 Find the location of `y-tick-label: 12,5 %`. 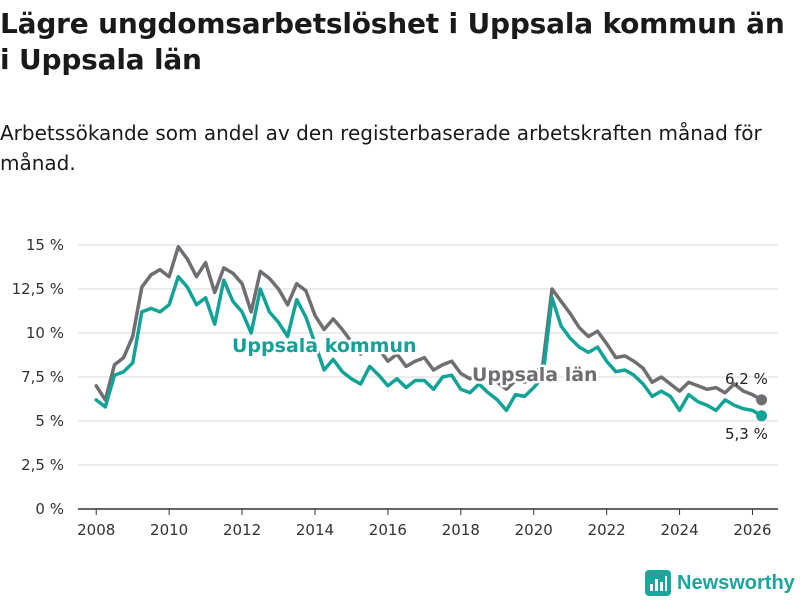

y-tick-label: 12,5 % is located at coordinates (38, 289).